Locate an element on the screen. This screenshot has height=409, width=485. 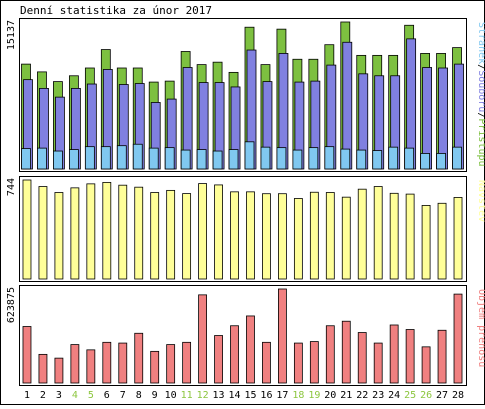
x-tick-label-day-25: 25 is located at coordinates (410, 395).